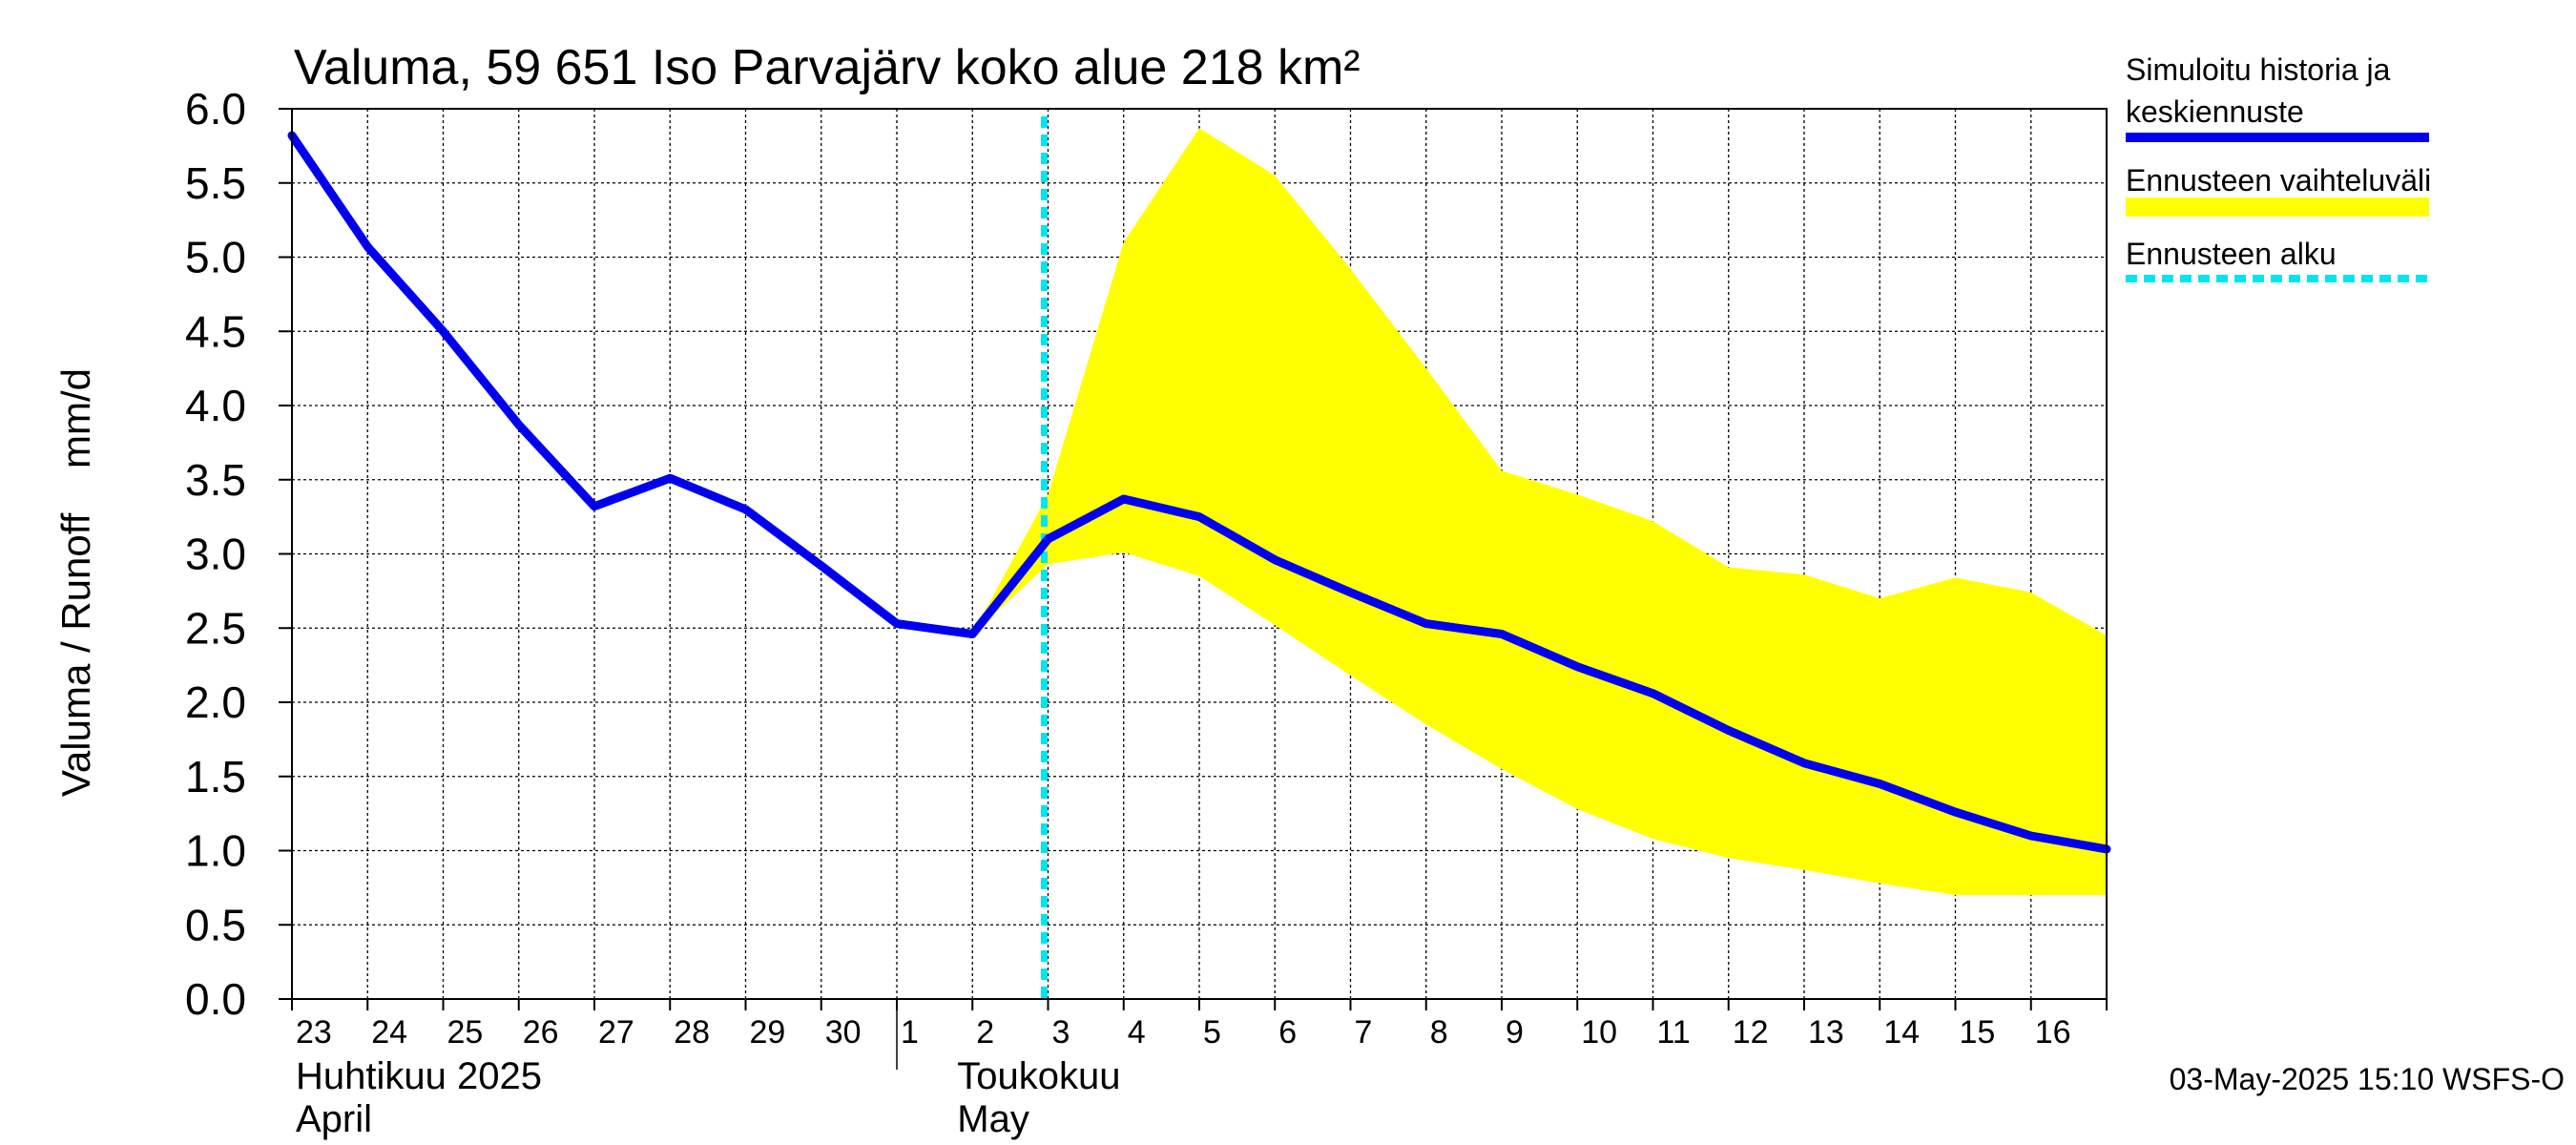 Image resolution: width=2576 pixels, height=1145 pixels. I want to click on y-tick-label: 2.5, so click(215, 628).